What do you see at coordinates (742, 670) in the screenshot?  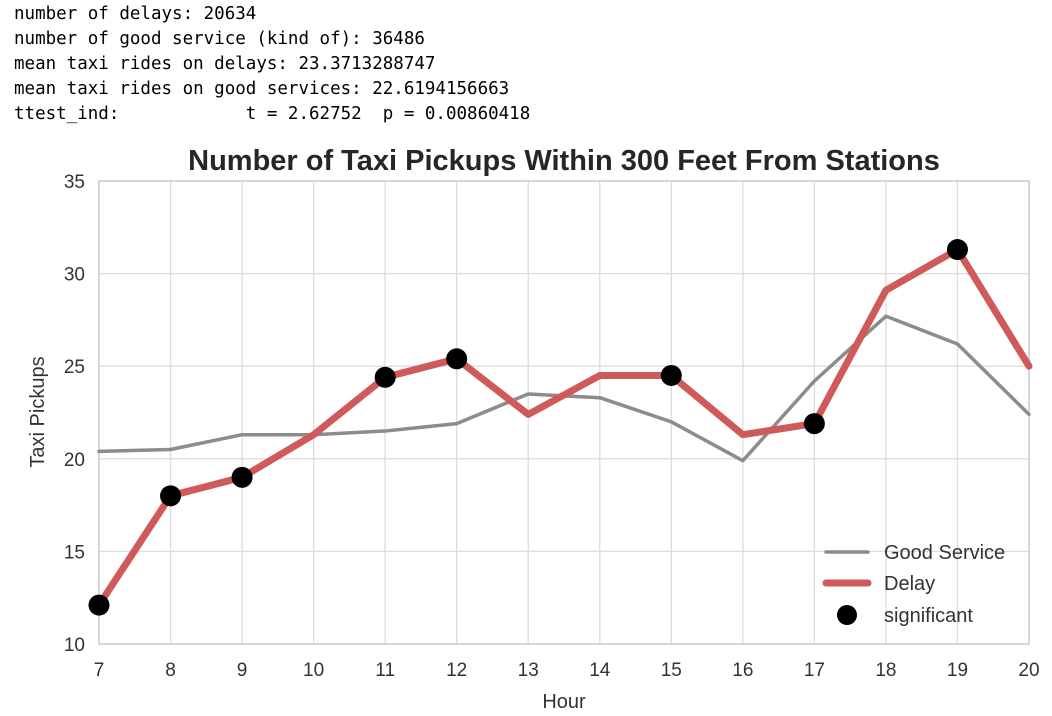 I see `x-tick-label: 16` at bounding box center [742, 670].